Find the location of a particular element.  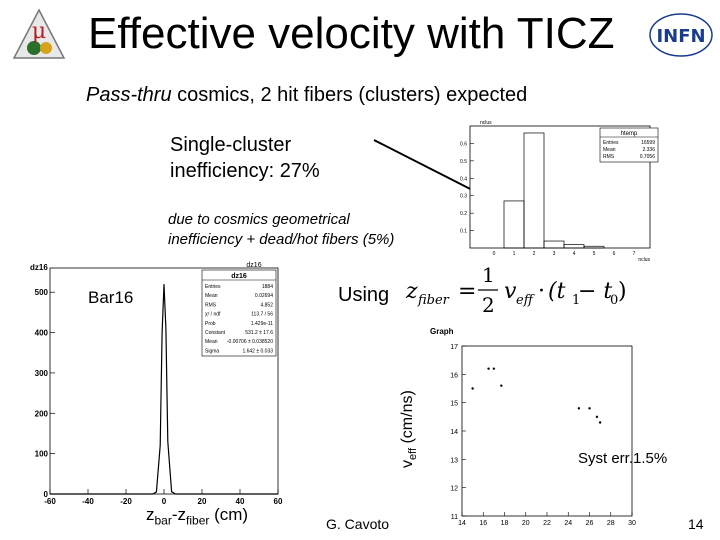

dz-ytick-label: 500 is located at coordinates (42, 292).